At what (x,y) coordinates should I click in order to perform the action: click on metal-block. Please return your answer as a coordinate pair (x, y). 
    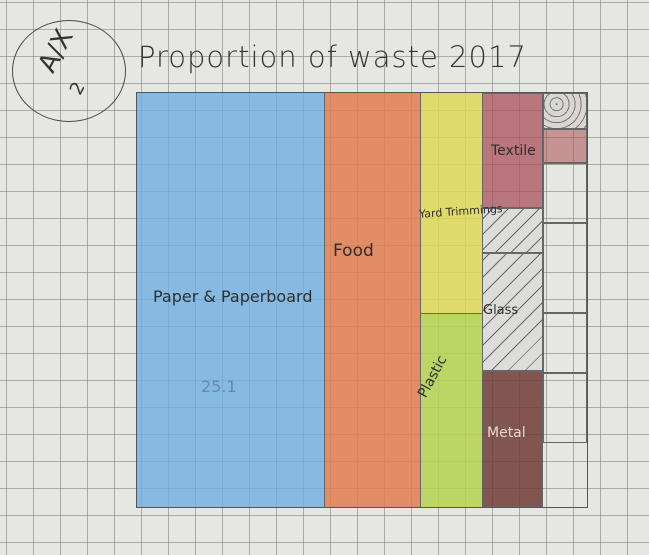
    Looking at the image, I should click on (512, 439).